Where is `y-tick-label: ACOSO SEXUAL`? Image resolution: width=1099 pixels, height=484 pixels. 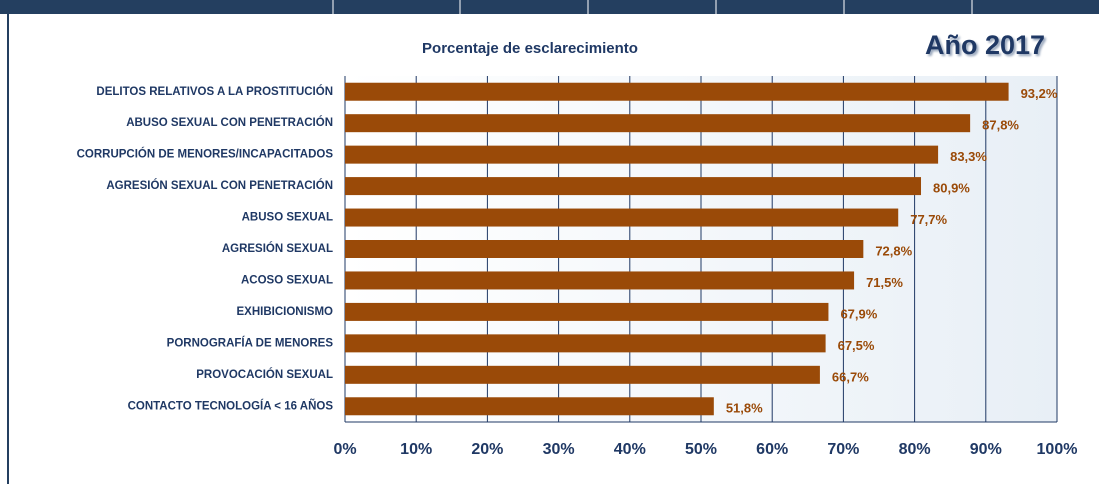 y-tick-label: ACOSO SEXUAL is located at coordinates (287, 280).